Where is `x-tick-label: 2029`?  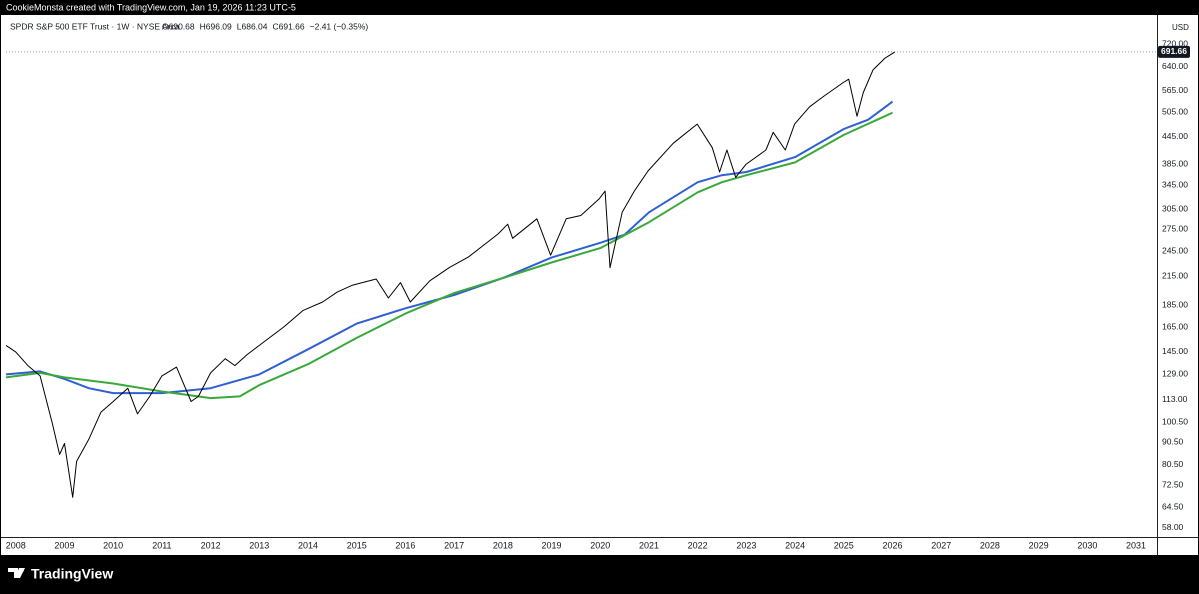 x-tick-label: 2029 is located at coordinates (1039, 545).